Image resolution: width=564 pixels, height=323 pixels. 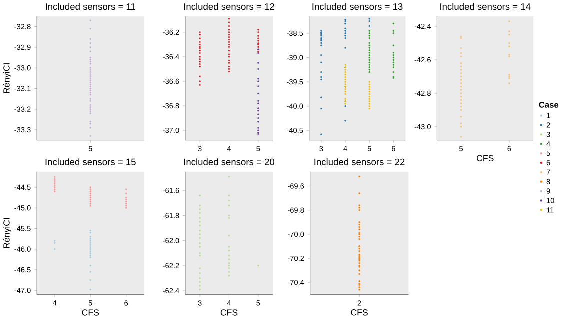 What do you see at coordinates (229, 6) in the screenshot?
I see `chart-title: Included sensors = 12` at bounding box center [229, 6].